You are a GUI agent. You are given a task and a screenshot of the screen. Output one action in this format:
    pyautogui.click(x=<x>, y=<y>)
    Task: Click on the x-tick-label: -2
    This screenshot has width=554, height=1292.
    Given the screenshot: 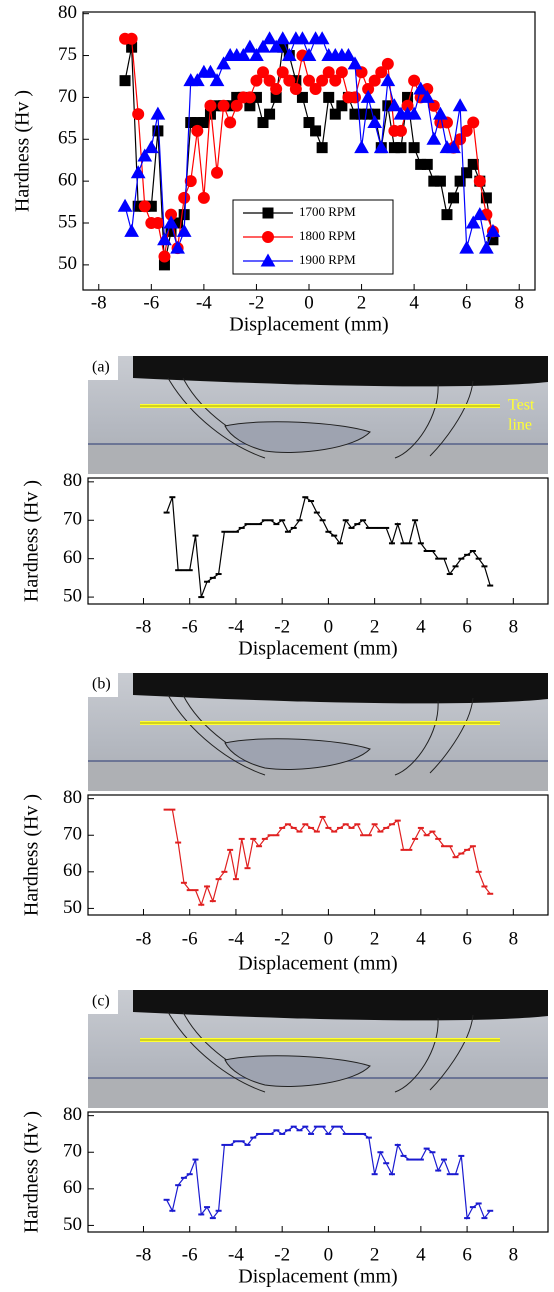 What is the action you would take?
    pyautogui.click(x=282, y=1254)
    